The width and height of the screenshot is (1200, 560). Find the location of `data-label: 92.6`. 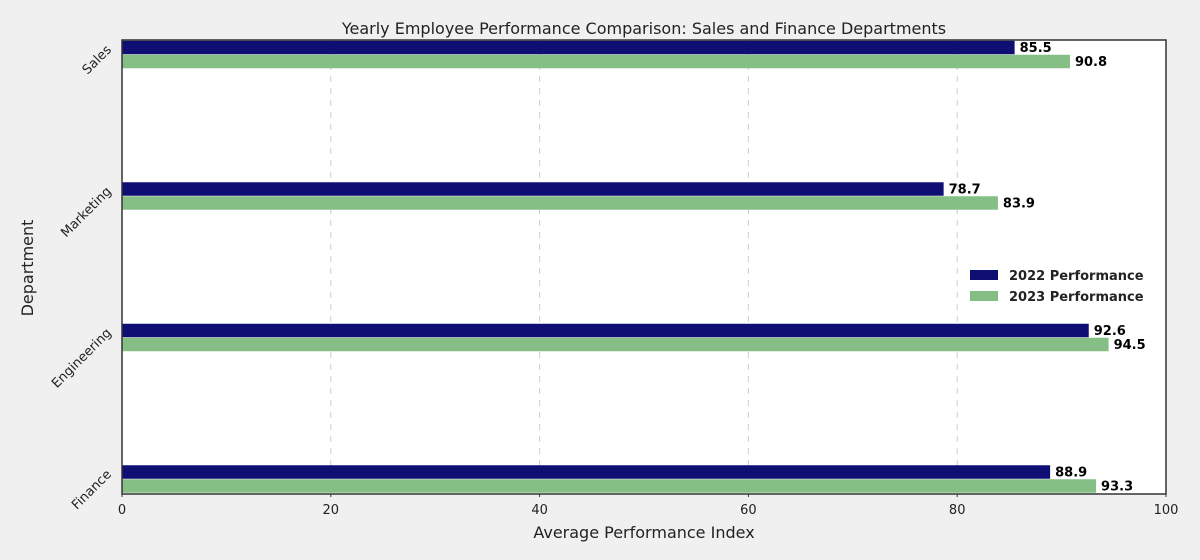

data-label: 92.6 is located at coordinates (1110, 331).